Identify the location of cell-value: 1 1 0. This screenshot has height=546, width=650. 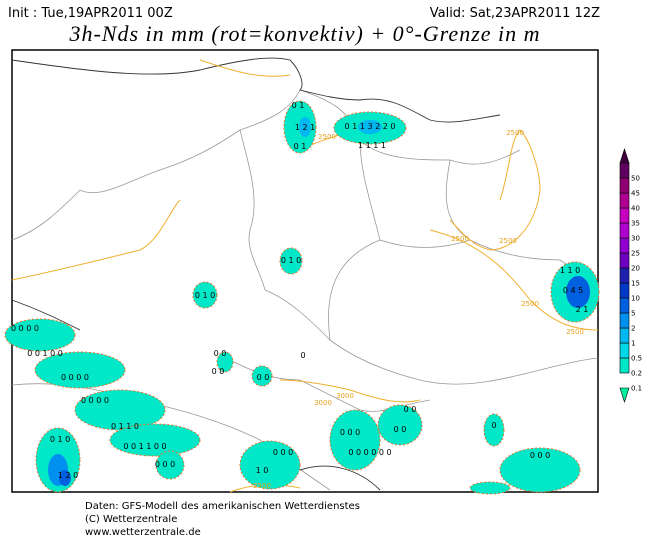
(570, 270).